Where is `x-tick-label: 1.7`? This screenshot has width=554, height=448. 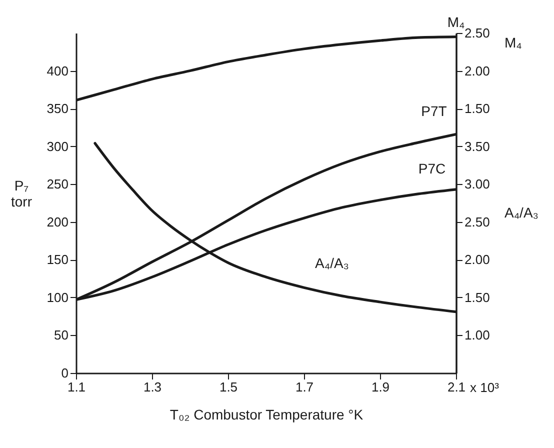 x-tick-label: 1.7 is located at coordinates (304, 387).